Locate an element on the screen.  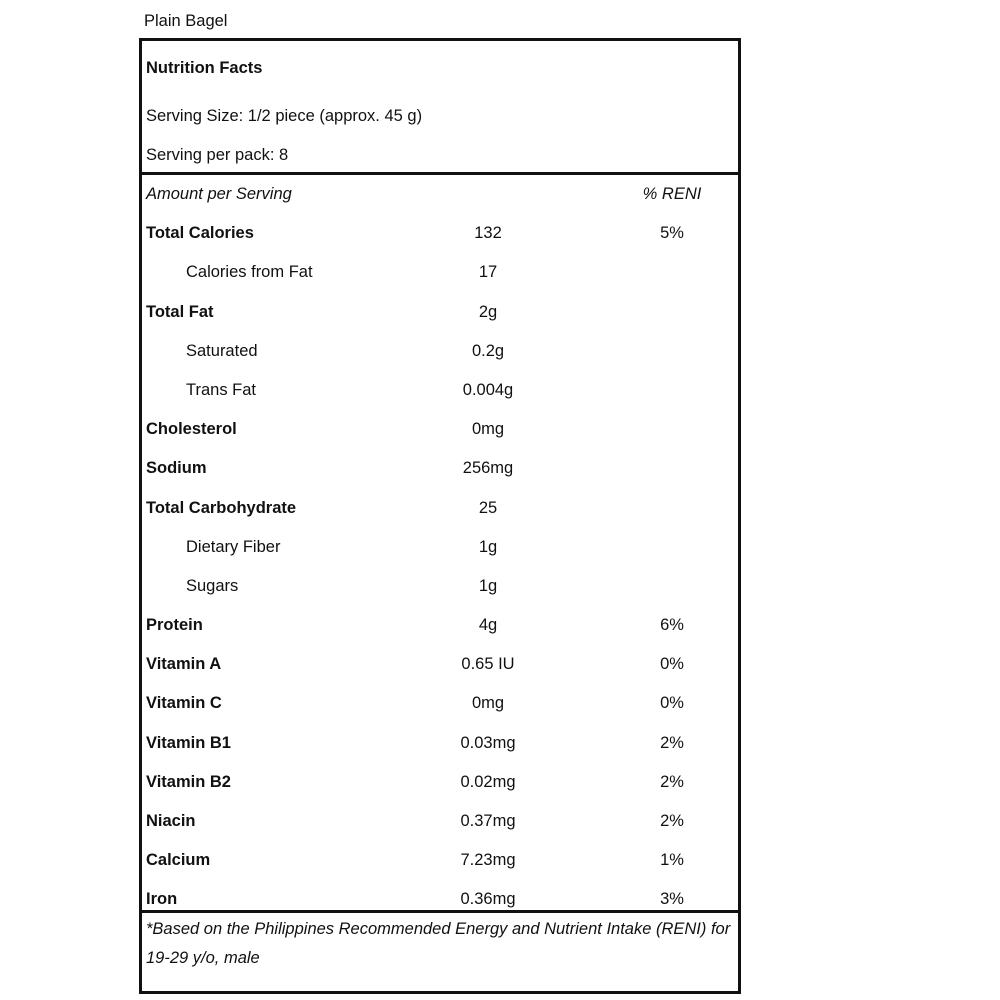
nutrient-amount: 0.02mg is located at coordinates (488, 781).